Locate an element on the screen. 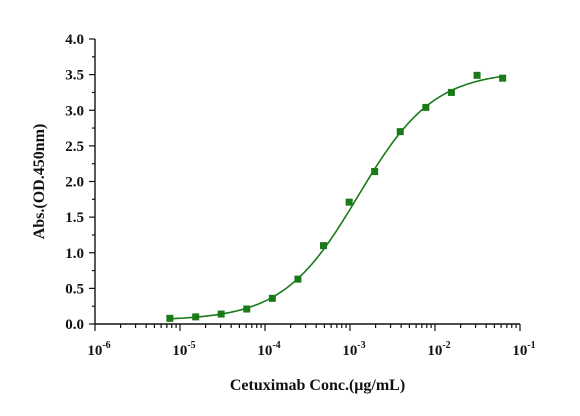 The width and height of the screenshot is (580, 416). x-axis-title: Cetuximab Conc.(μg/mL) is located at coordinates (317, 385).